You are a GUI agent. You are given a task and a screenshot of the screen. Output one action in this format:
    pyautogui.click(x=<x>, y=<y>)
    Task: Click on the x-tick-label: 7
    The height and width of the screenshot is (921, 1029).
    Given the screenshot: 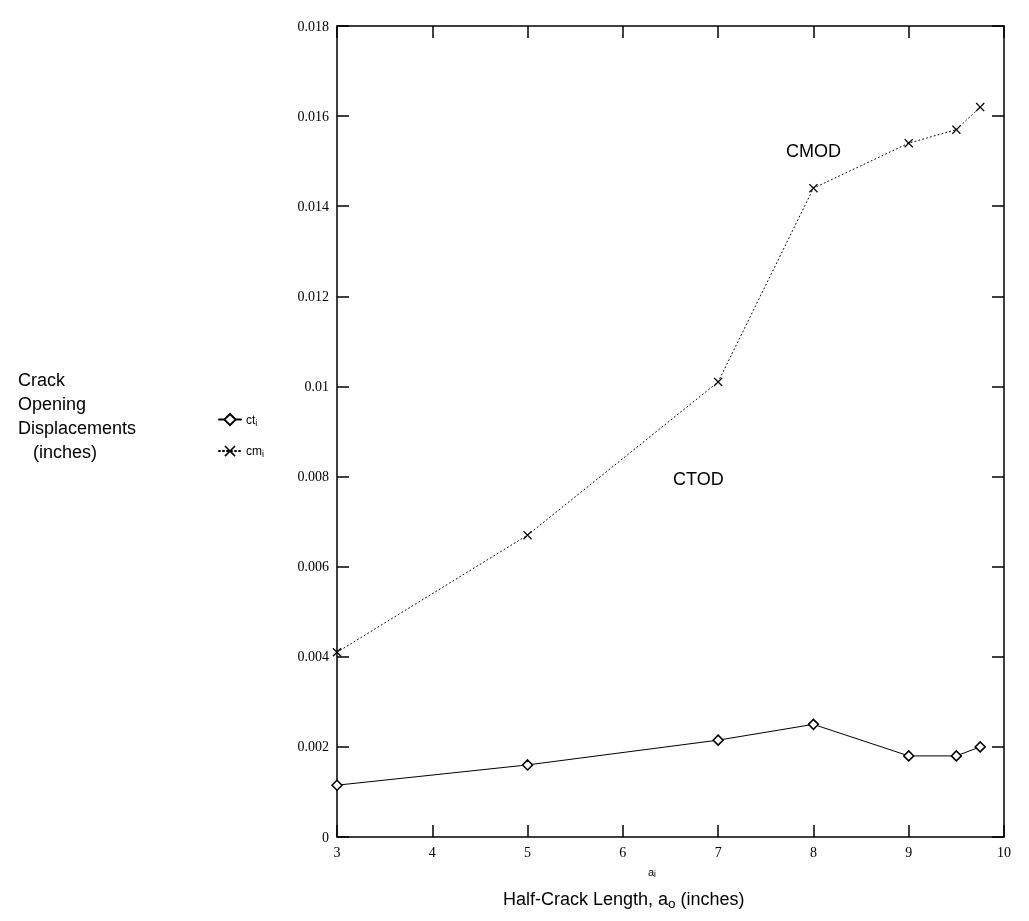 What is the action you would take?
    pyautogui.click(x=718, y=852)
    